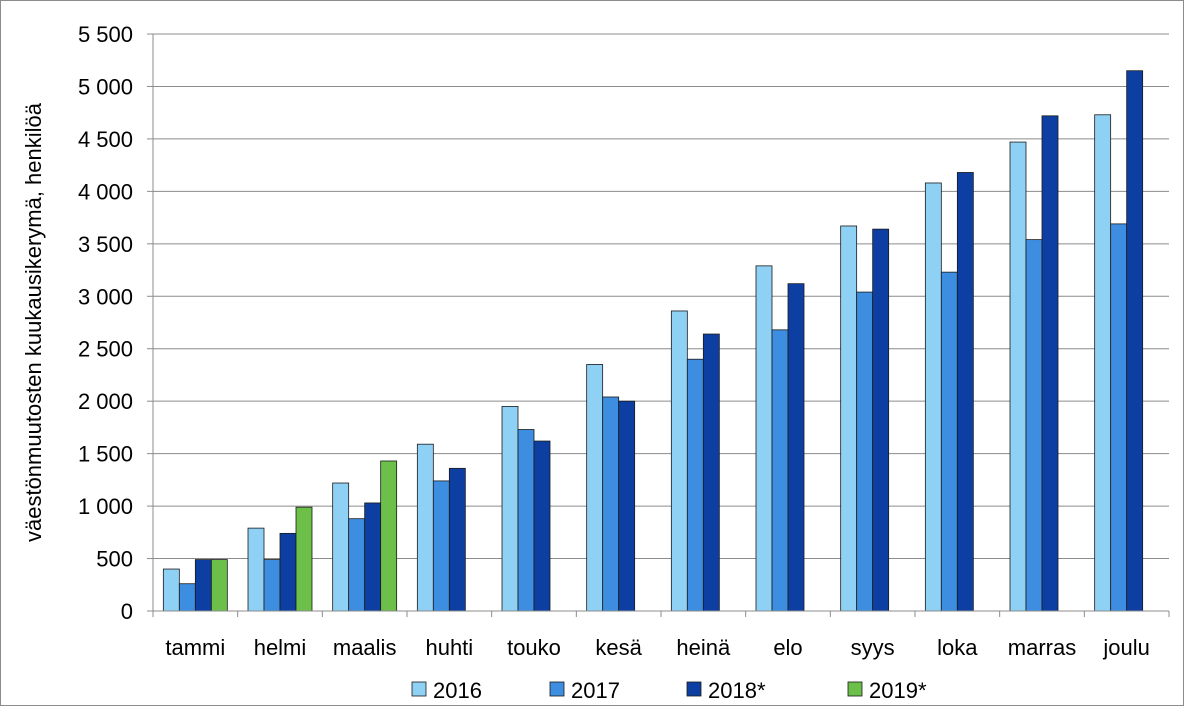  What do you see at coordinates (256, 569) in the screenshot?
I see `bar-2016-helmi` at bounding box center [256, 569].